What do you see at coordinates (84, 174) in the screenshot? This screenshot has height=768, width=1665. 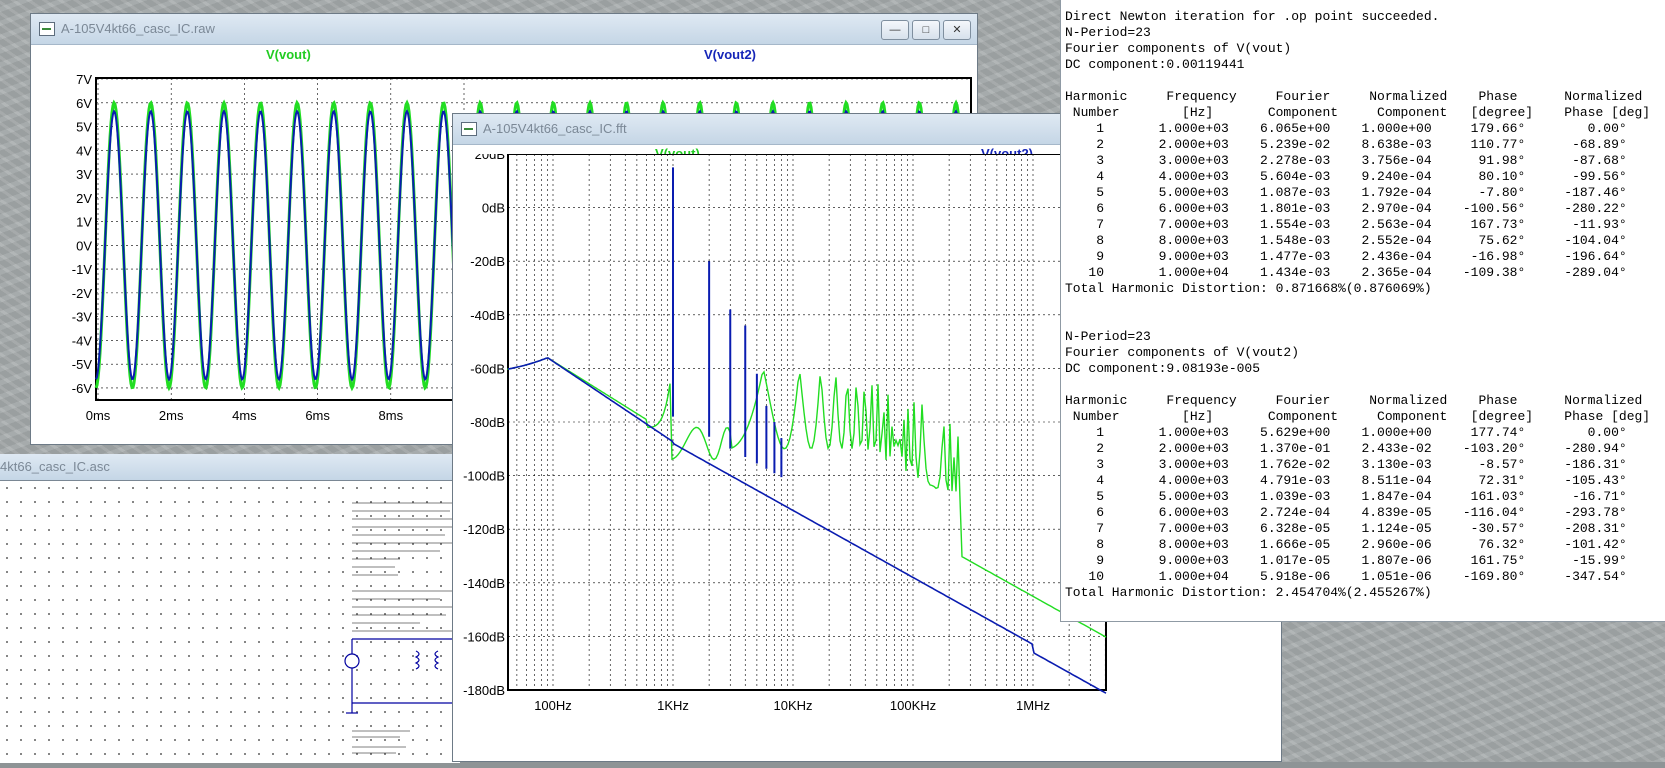 I see `waveform-y-tick: 3V` at bounding box center [84, 174].